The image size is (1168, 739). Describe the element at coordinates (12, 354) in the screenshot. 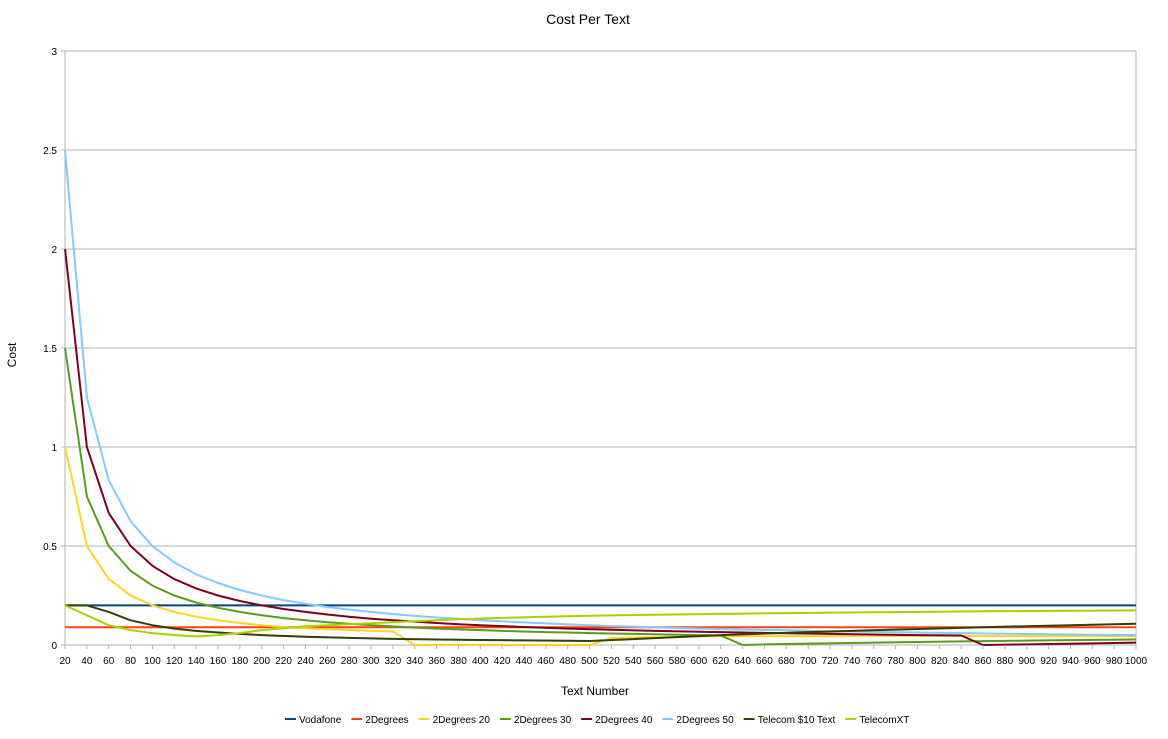

I see `y-axis-label: Cost` at that location.